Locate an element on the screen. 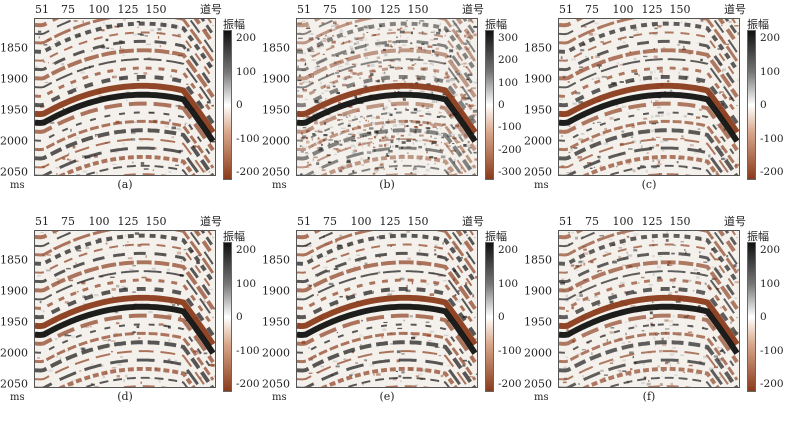 The width and height of the screenshot is (797, 426). seismic-image is located at coordinates (387, 97).